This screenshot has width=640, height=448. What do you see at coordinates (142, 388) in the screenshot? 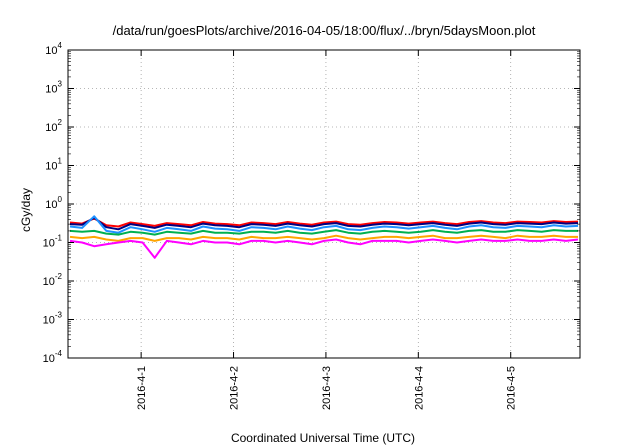
I see `x-tick-label: 2016-4-1` at bounding box center [142, 388].